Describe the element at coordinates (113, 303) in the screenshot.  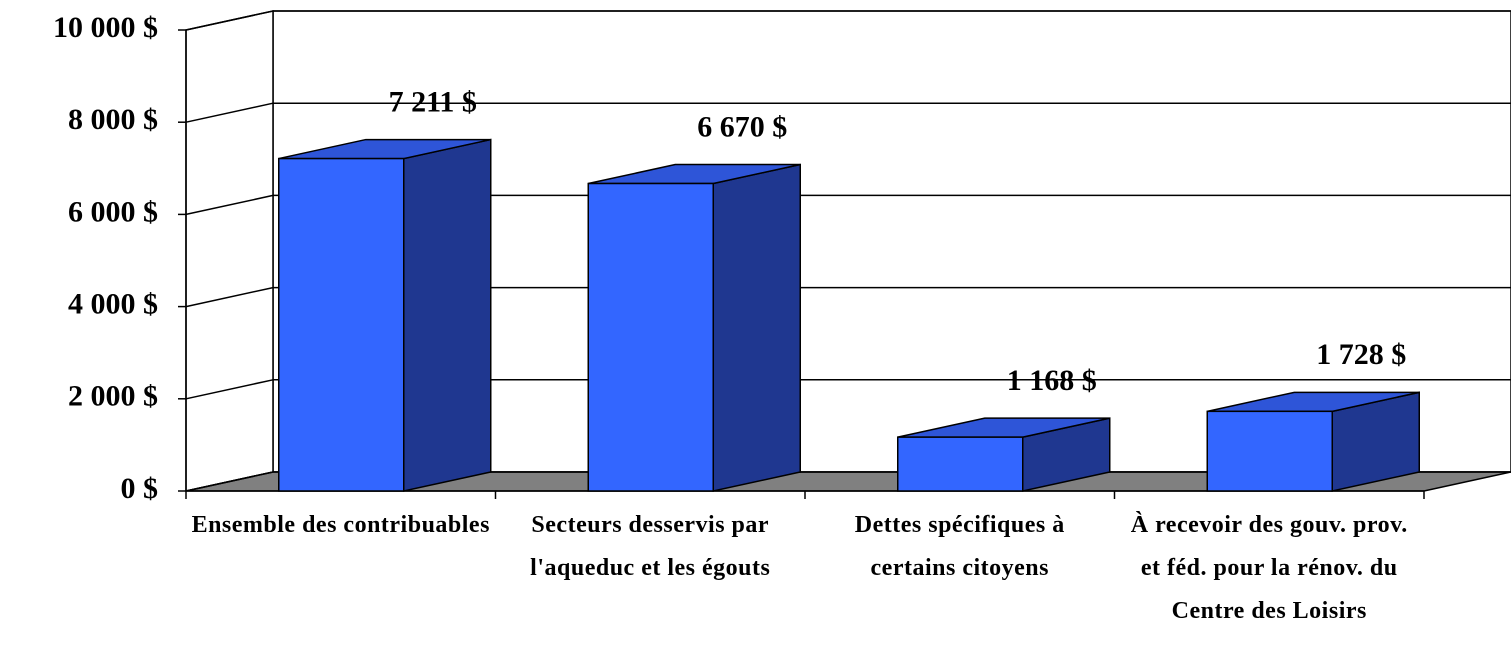
I see `y-tick-label: 4 000 $` at that location.